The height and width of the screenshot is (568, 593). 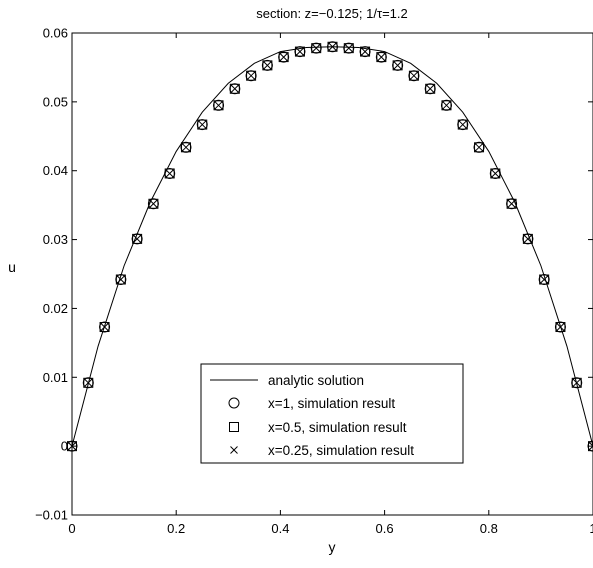 What do you see at coordinates (71, 528) in the screenshot?
I see `x-tick-label: 0` at bounding box center [71, 528].